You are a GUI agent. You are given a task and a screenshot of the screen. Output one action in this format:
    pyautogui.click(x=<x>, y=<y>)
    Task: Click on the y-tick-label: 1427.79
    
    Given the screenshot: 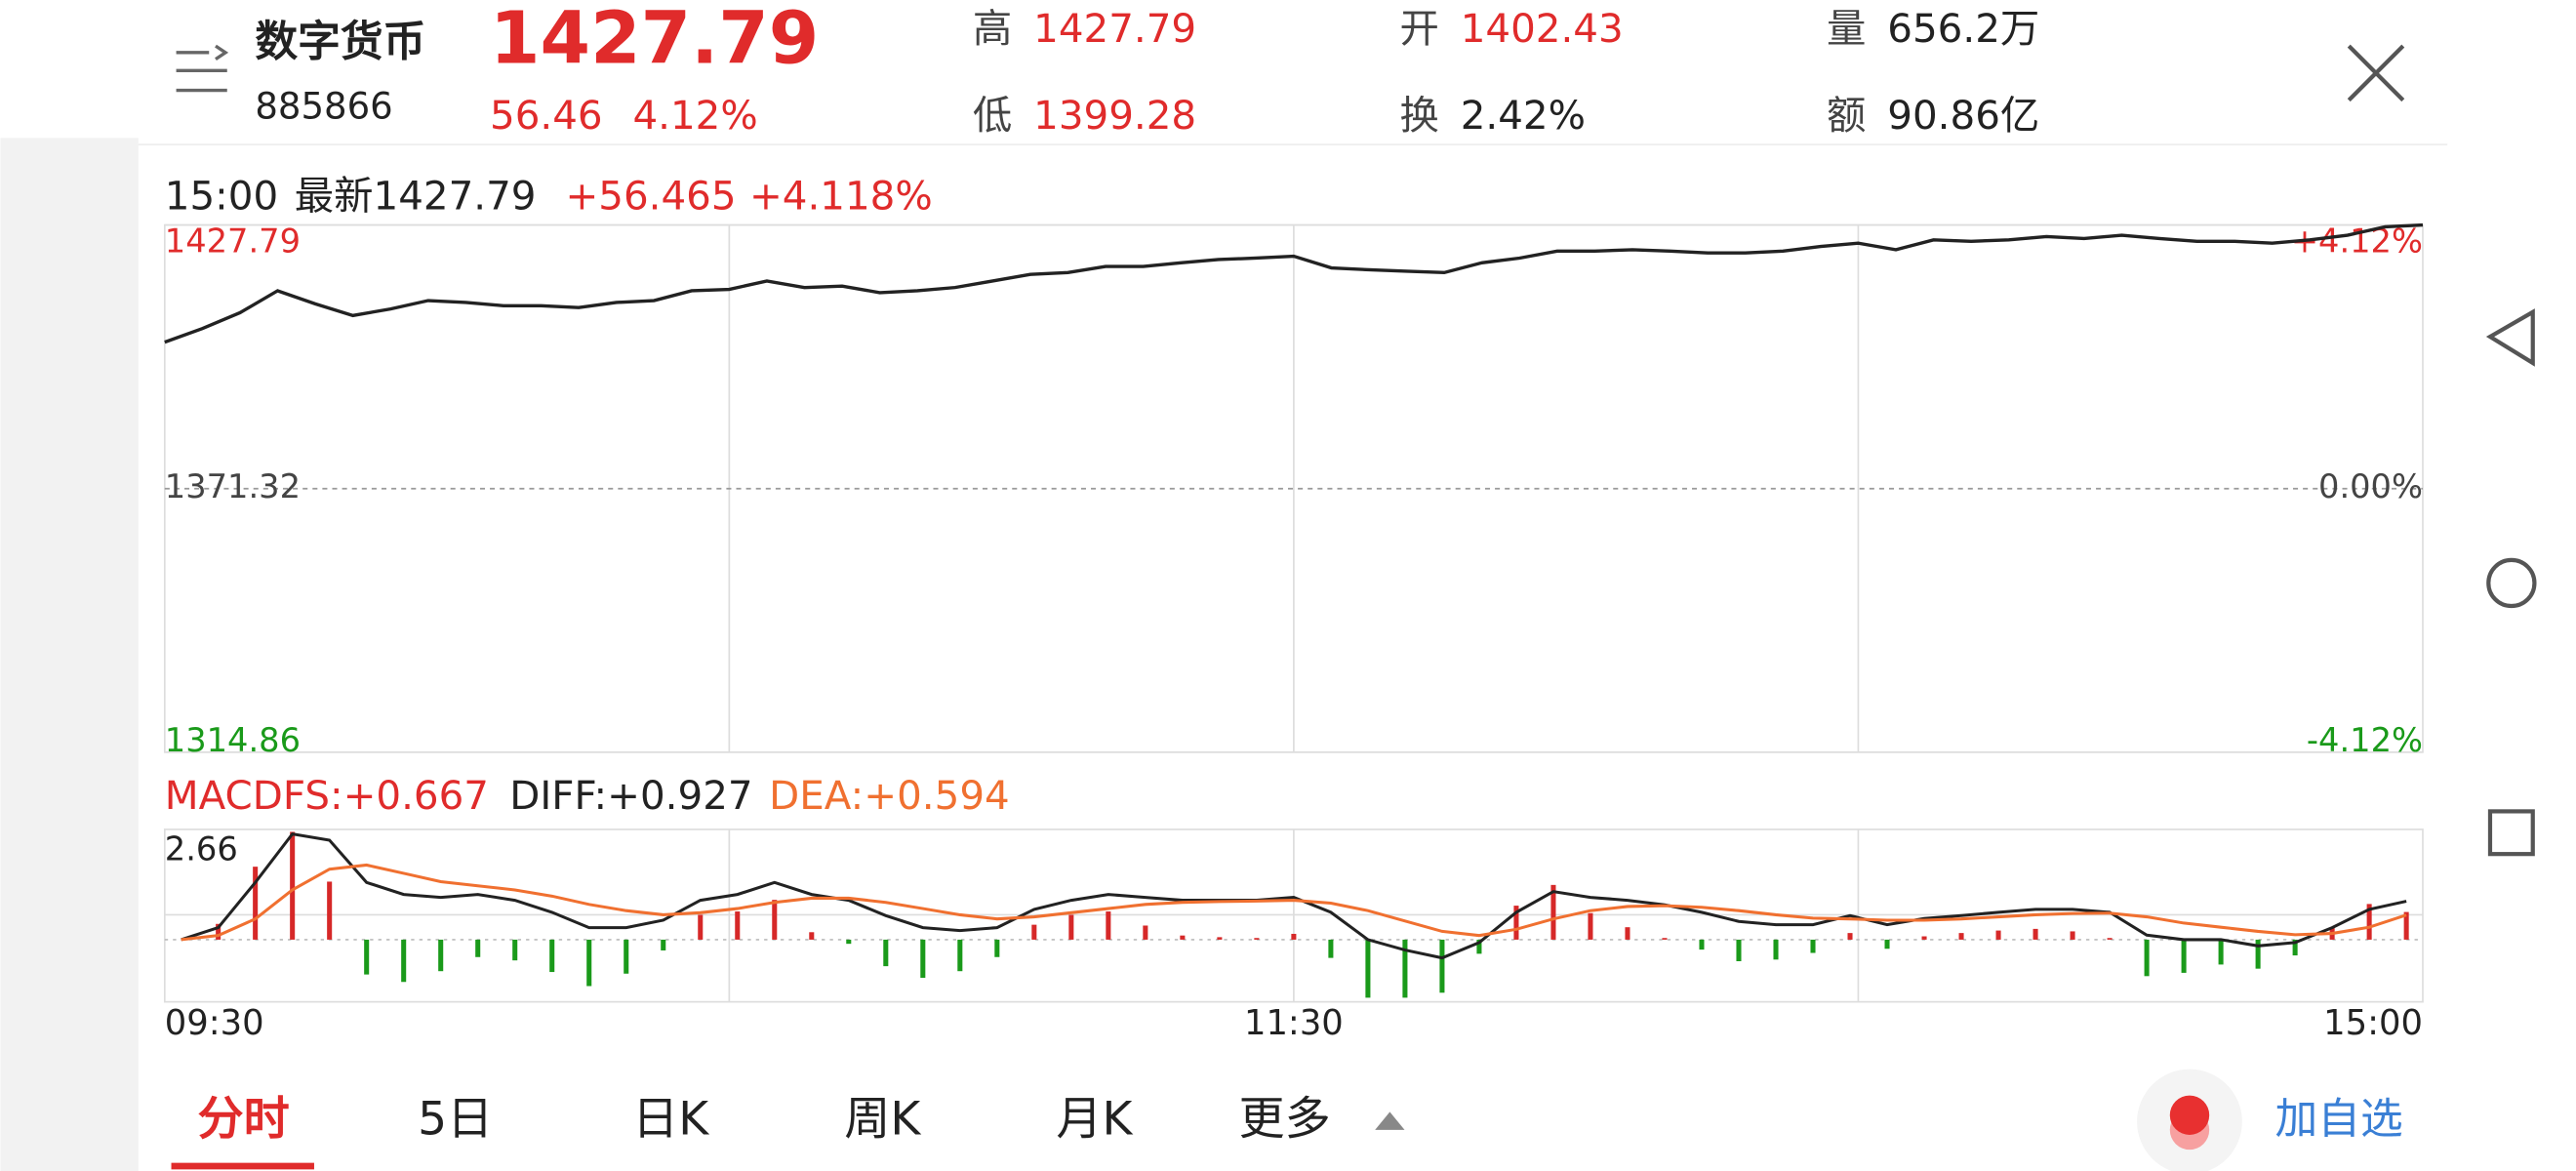 What is the action you would take?
    pyautogui.click(x=233, y=241)
    